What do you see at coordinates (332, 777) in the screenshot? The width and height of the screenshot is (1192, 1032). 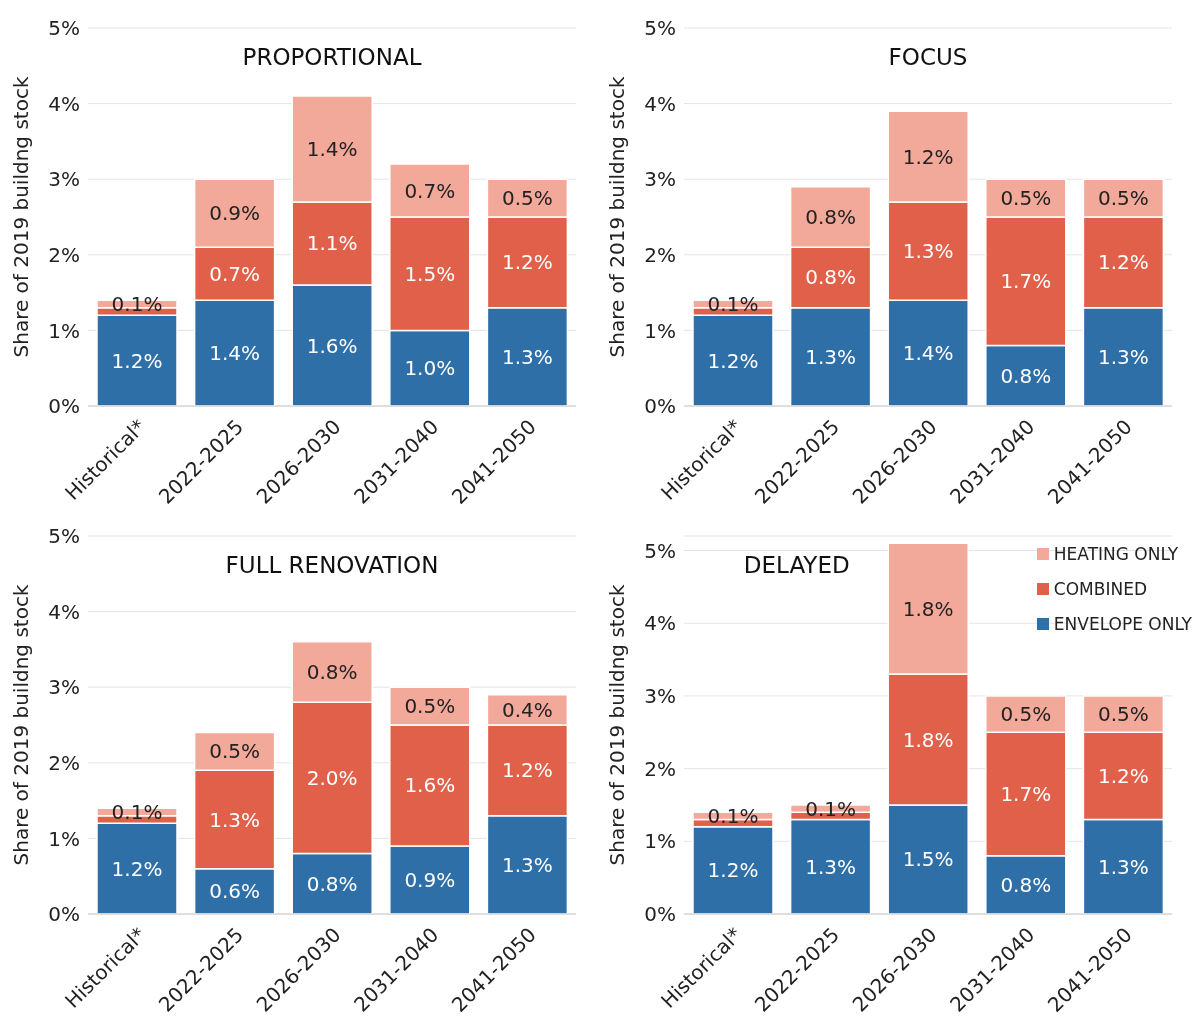 I see `data-label: 2.0%` at bounding box center [332, 777].